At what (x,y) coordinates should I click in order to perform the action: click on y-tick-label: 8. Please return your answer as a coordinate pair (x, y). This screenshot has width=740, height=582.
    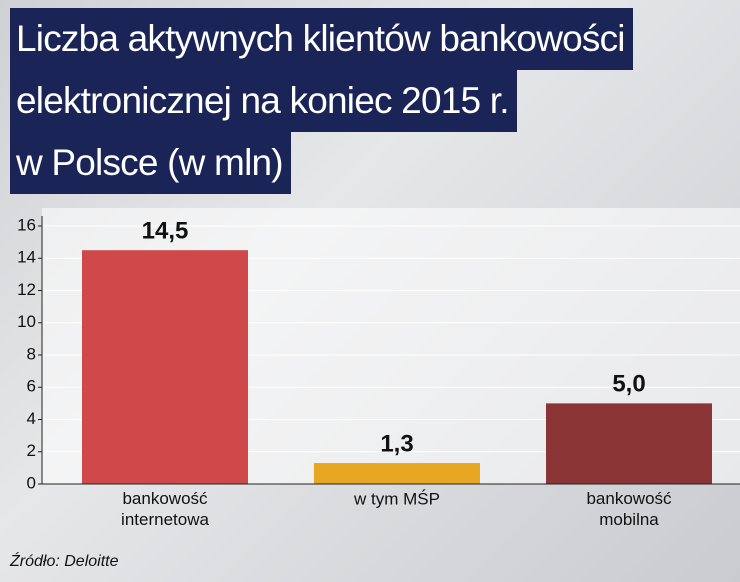
    Looking at the image, I should click on (31, 353).